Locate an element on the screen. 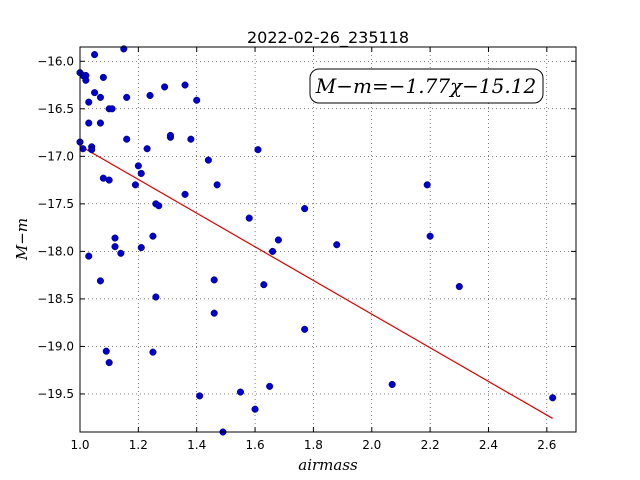  y-tick-label: −16.0 is located at coordinates (55, 61).